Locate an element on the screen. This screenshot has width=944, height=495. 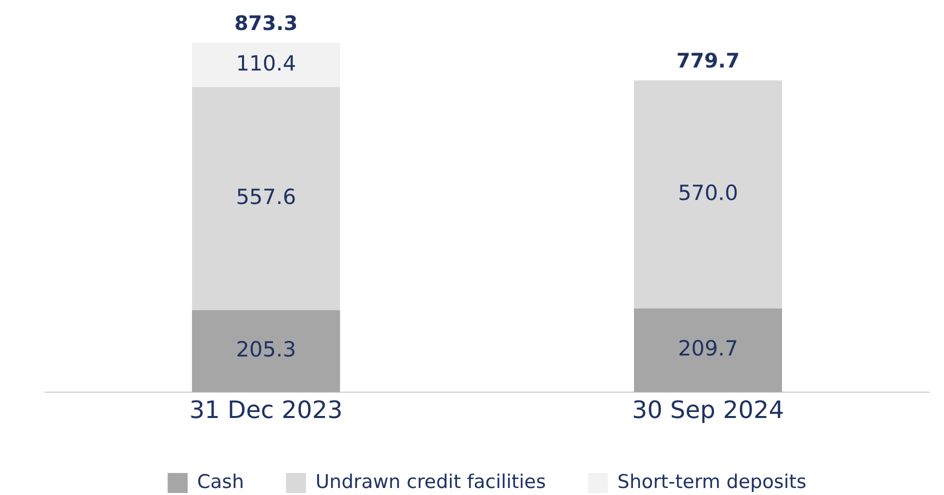
data-label: 209.7 is located at coordinates (708, 348).